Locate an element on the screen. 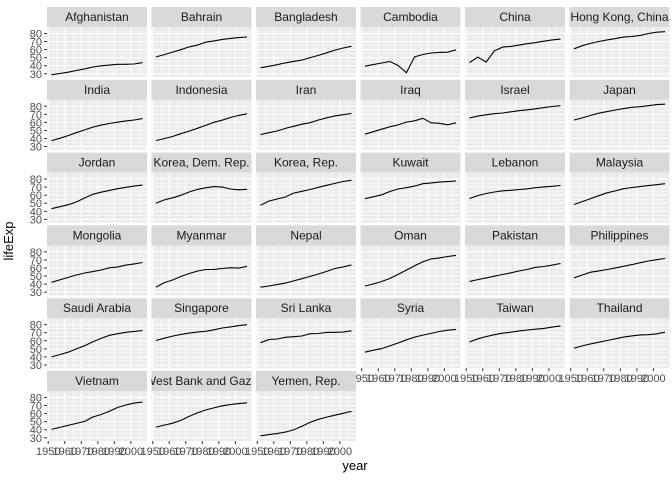  y-axis-title: lifeExp is located at coordinates (8, 240).